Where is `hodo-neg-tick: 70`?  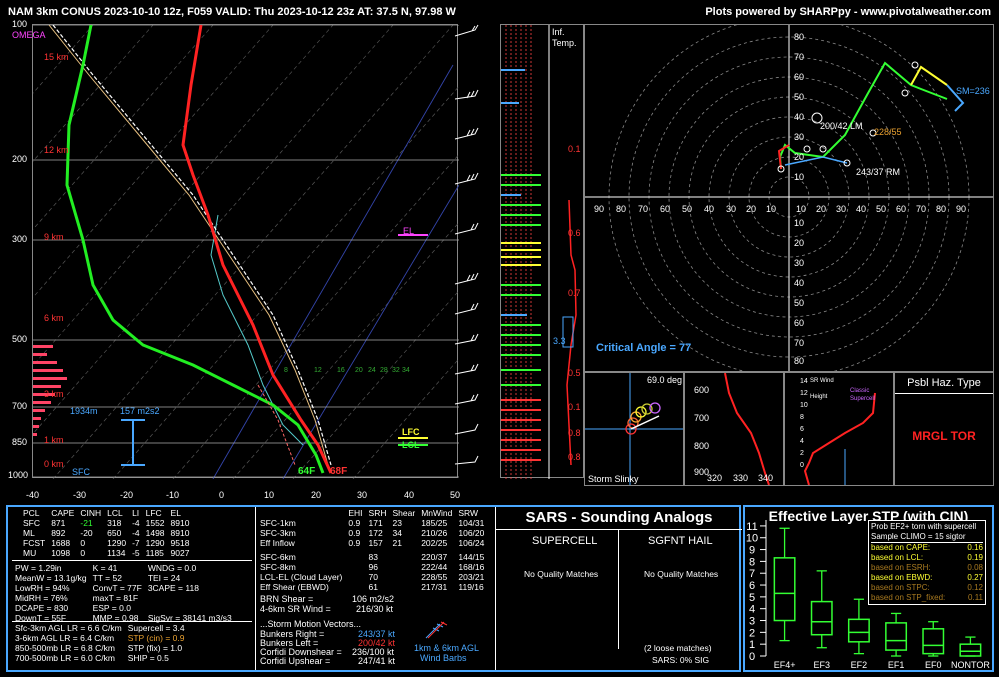 hodo-neg-tick: 70 is located at coordinates (799, 343).